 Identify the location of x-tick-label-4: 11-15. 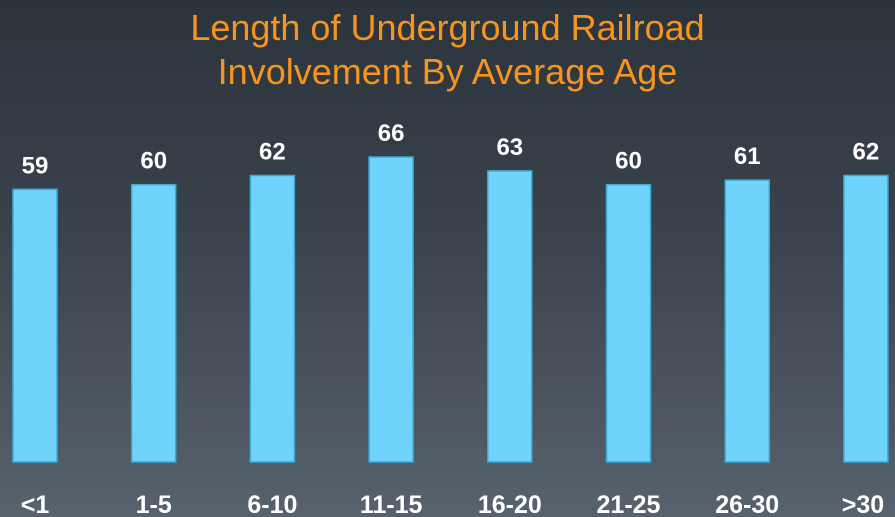
(391, 504).